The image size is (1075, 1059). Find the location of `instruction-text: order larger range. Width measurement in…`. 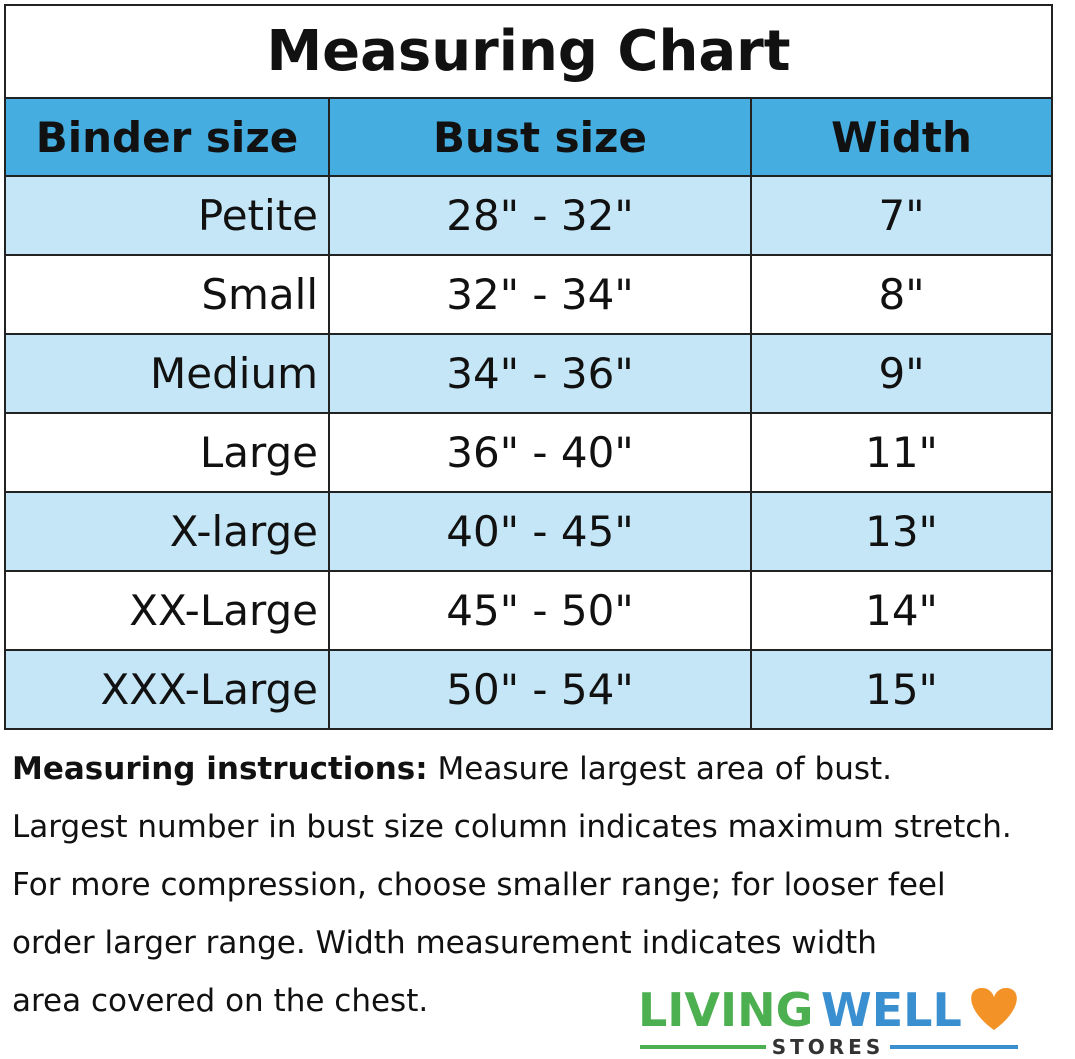

instruction-text: order larger range. Width measurement in… is located at coordinates (444, 943).